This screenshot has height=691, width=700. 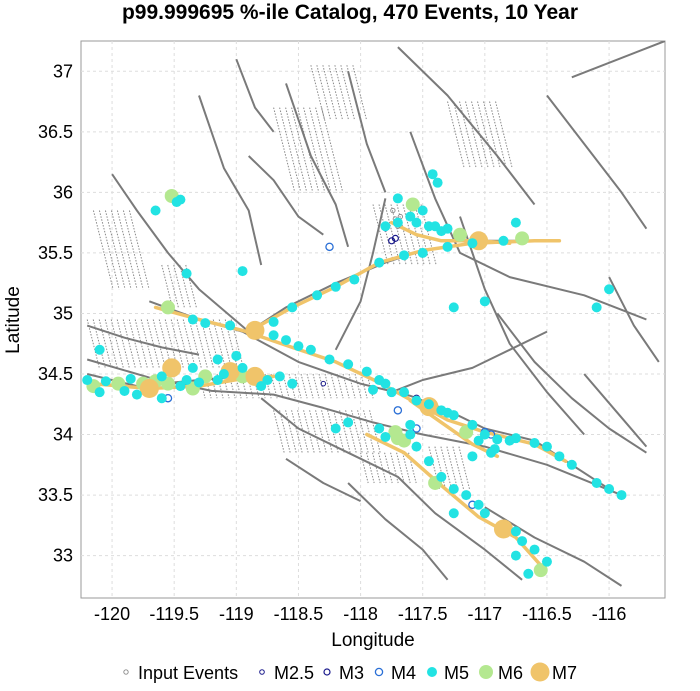 What do you see at coordinates (388, 468) in the screenshot?
I see `dotted-fault-zone` at bounding box center [388, 468].